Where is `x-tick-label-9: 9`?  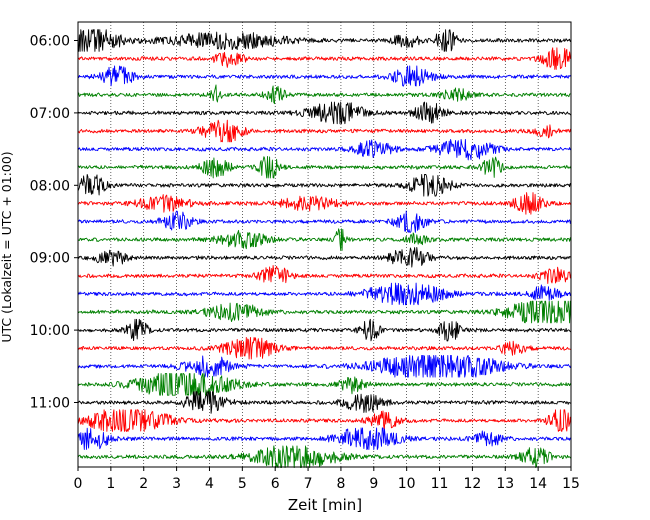
x-tick-label-9: 9 is located at coordinates (373, 484).